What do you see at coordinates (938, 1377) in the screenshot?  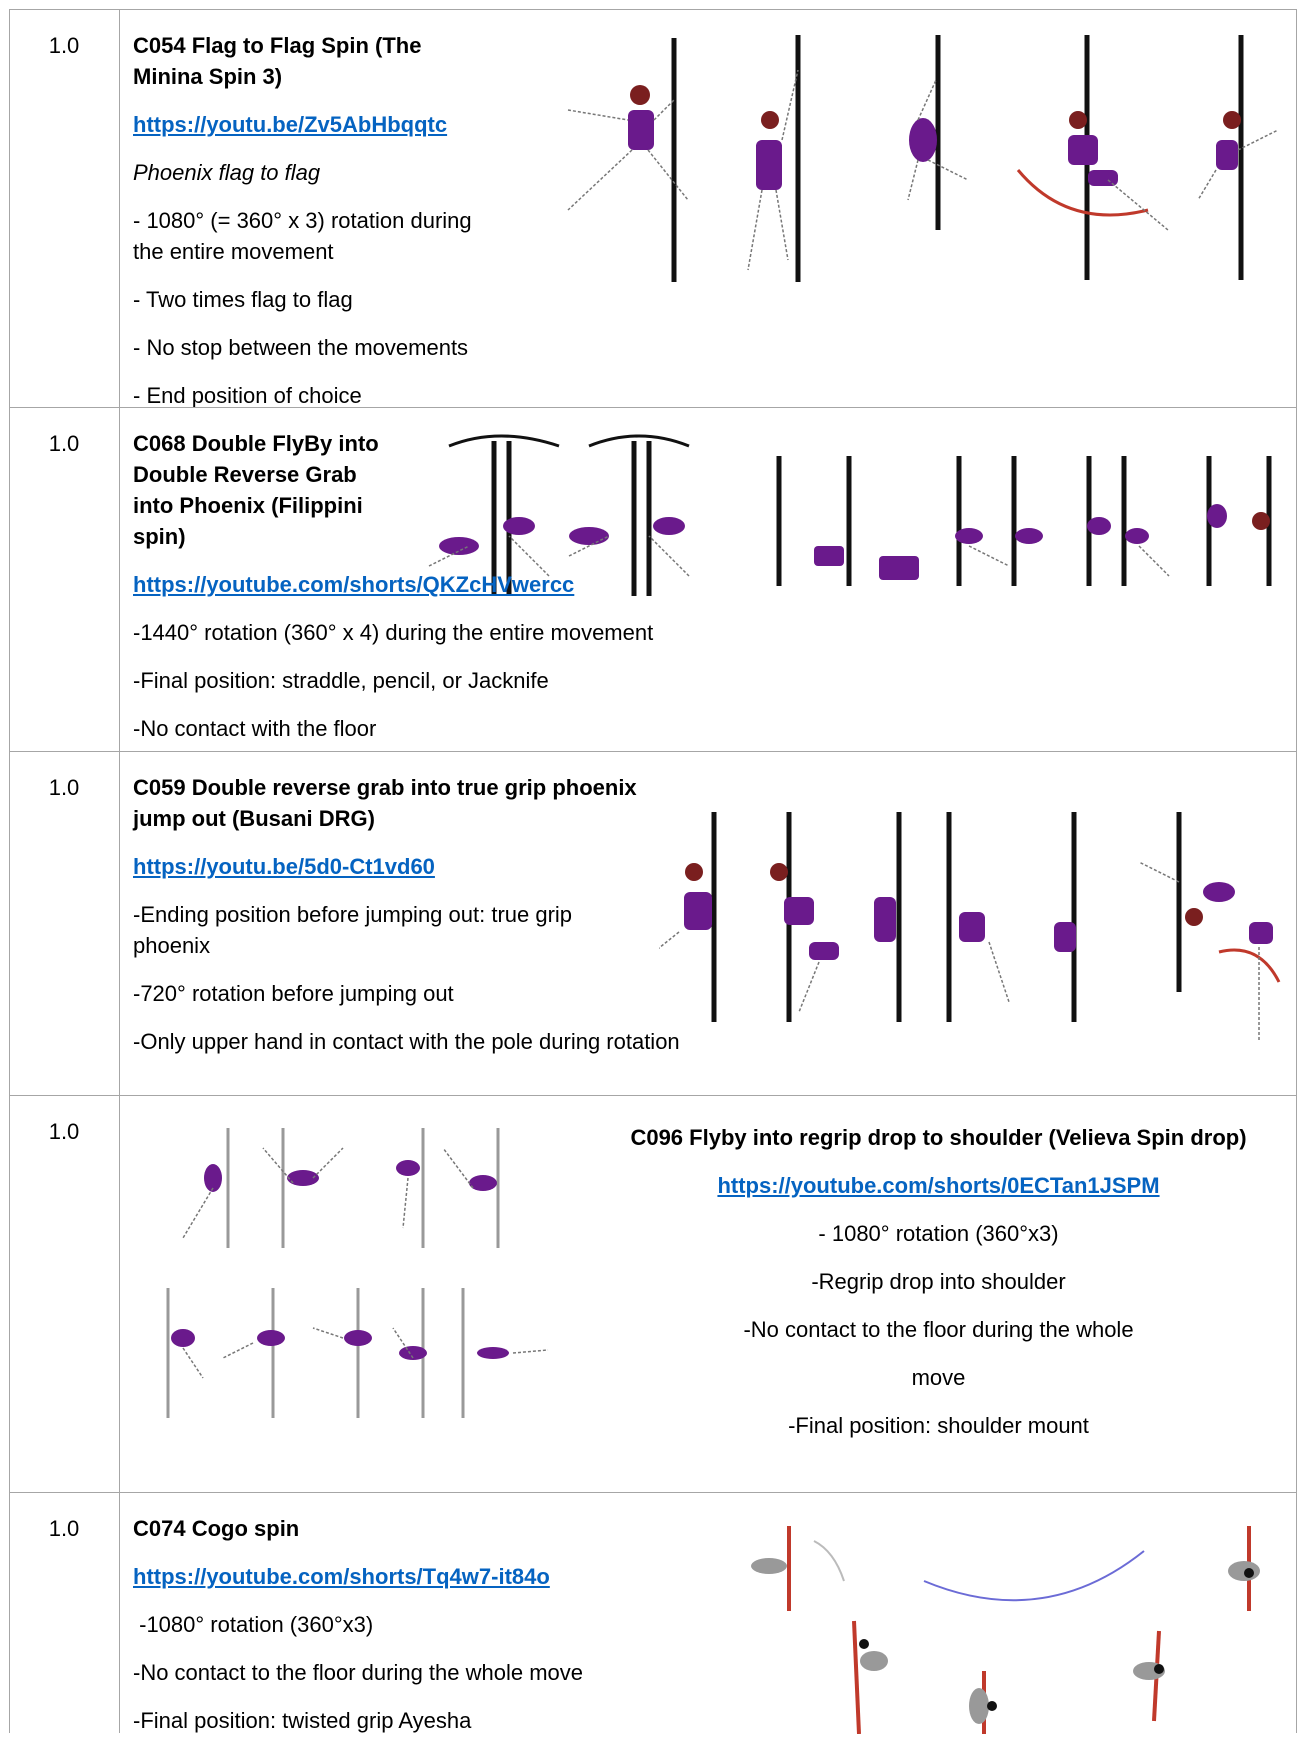 I see `note: move` at bounding box center [938, 1377].